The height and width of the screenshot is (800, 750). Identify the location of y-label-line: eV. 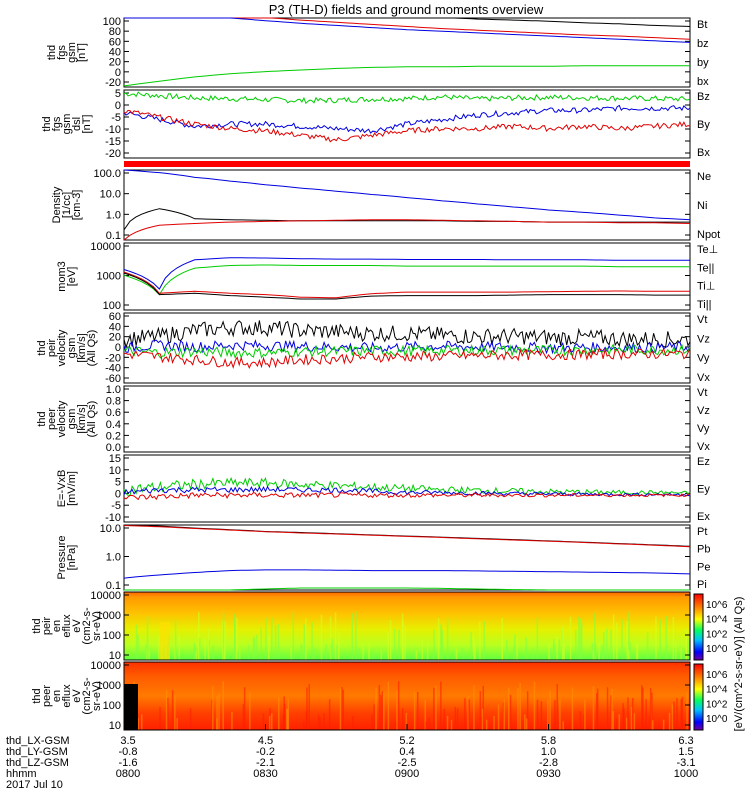
(77, 626).